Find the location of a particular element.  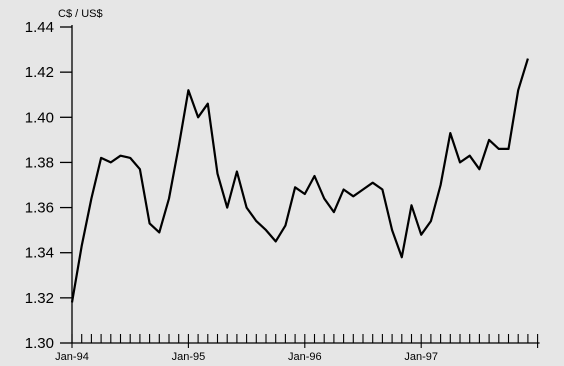

y-axis: 1.30 1.32 1.34 1.36 1.38 1.40 1.42 1.44 is located at coordinates (49, 185).